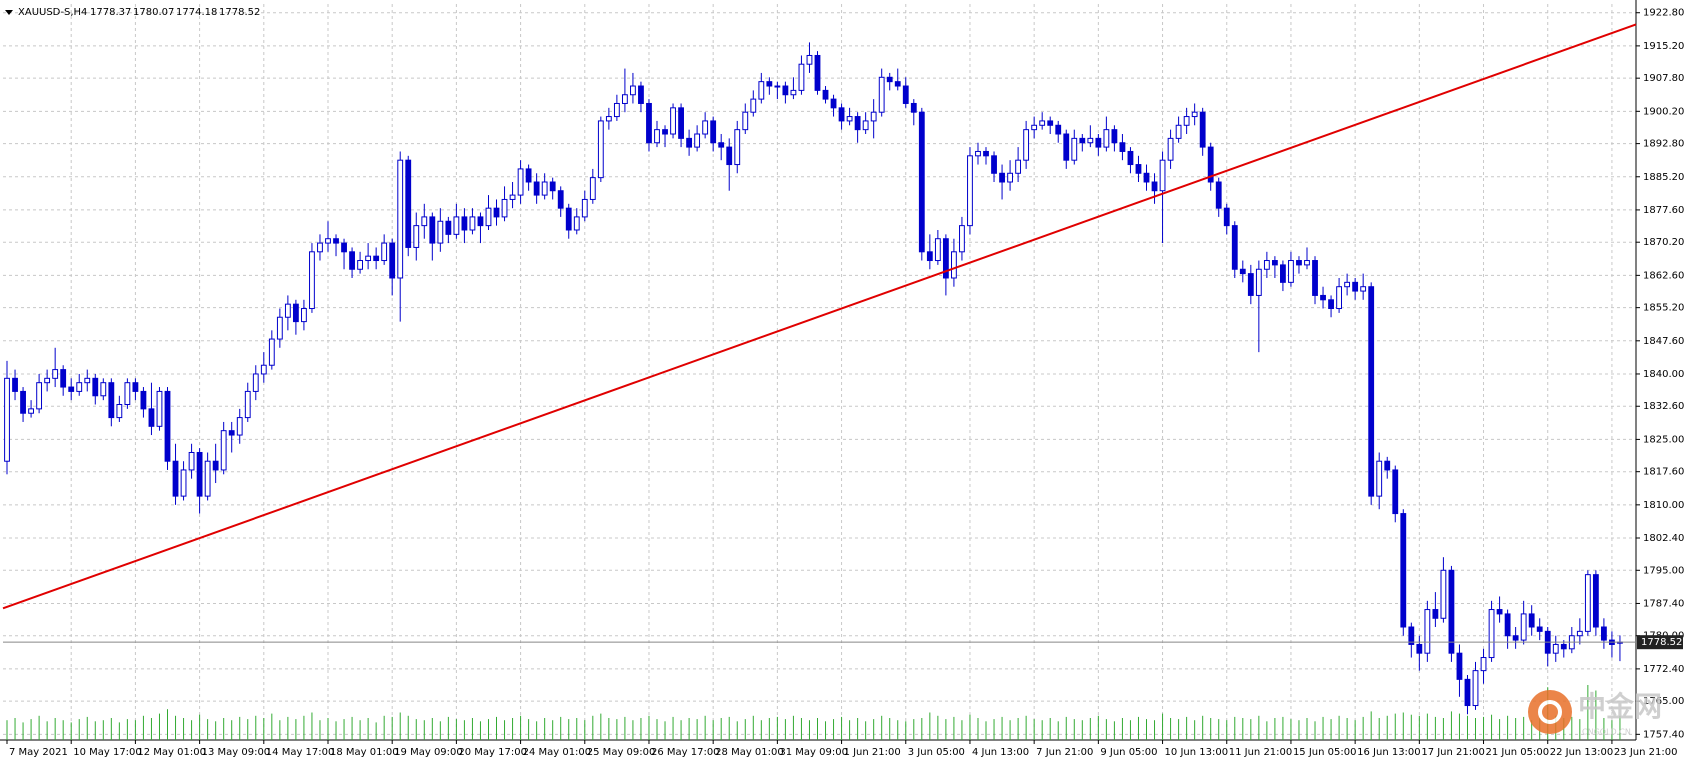  I want to click on y-tick-label: 1795.00, so click(1663, 570).